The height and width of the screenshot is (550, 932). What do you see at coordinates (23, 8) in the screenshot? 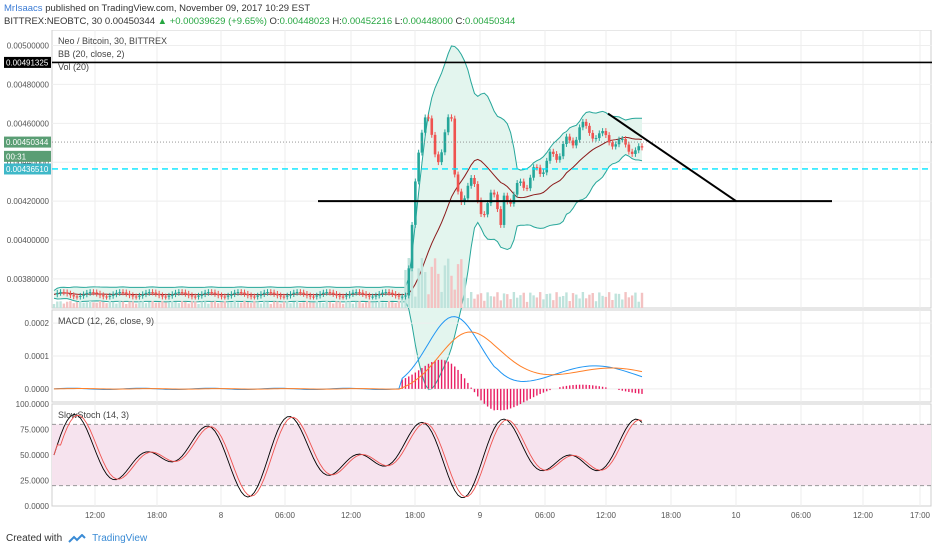
I see `author-link: MrIsaacs` at bounding box center [23, 8].